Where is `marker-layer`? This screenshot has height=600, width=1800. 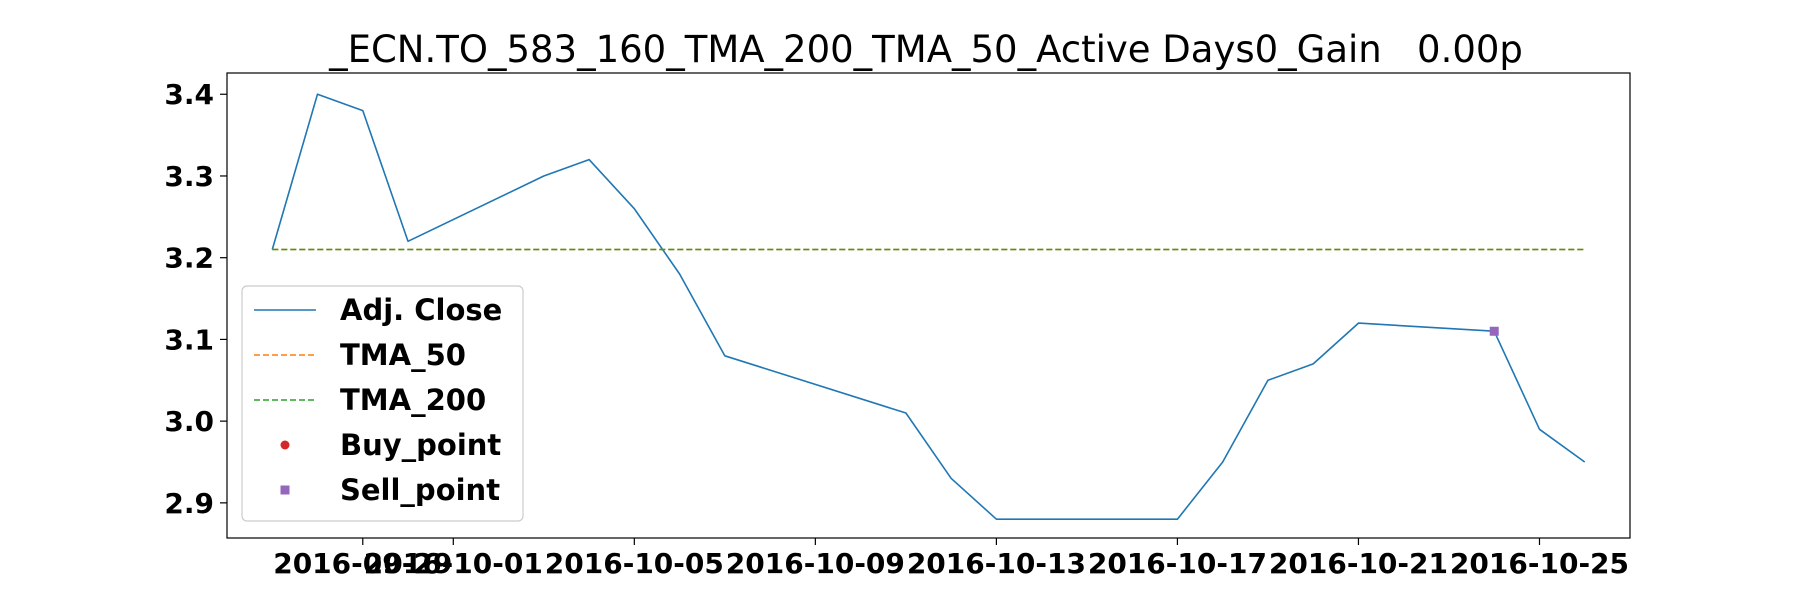 marker-layer is located at coordinates (1494, 331).